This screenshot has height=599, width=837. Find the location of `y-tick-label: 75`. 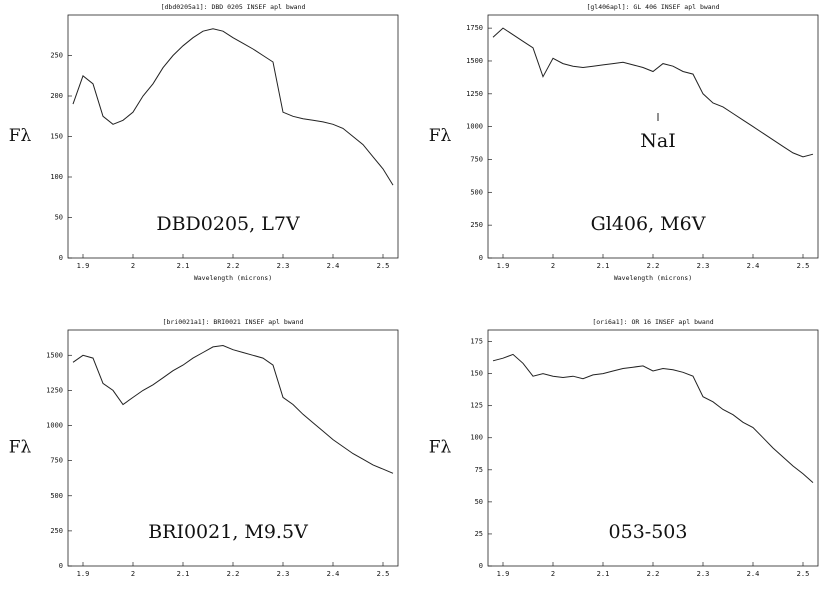

y-tick-label: 75 is located at coordinates (479, 470).